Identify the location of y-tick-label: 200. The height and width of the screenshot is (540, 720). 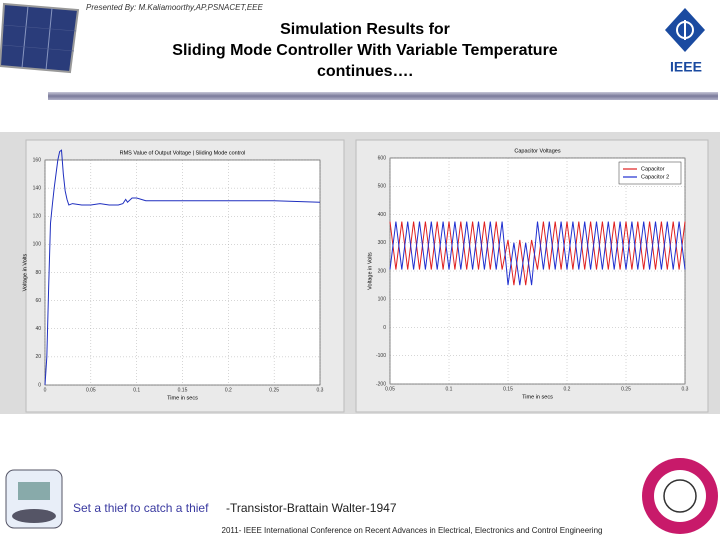
(382, 271).